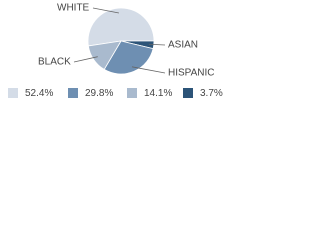  What do you see at coordinates (191, 73) in the screenshot?
I see `slice-label: HISPANIC` at bounding box center [191, 73].